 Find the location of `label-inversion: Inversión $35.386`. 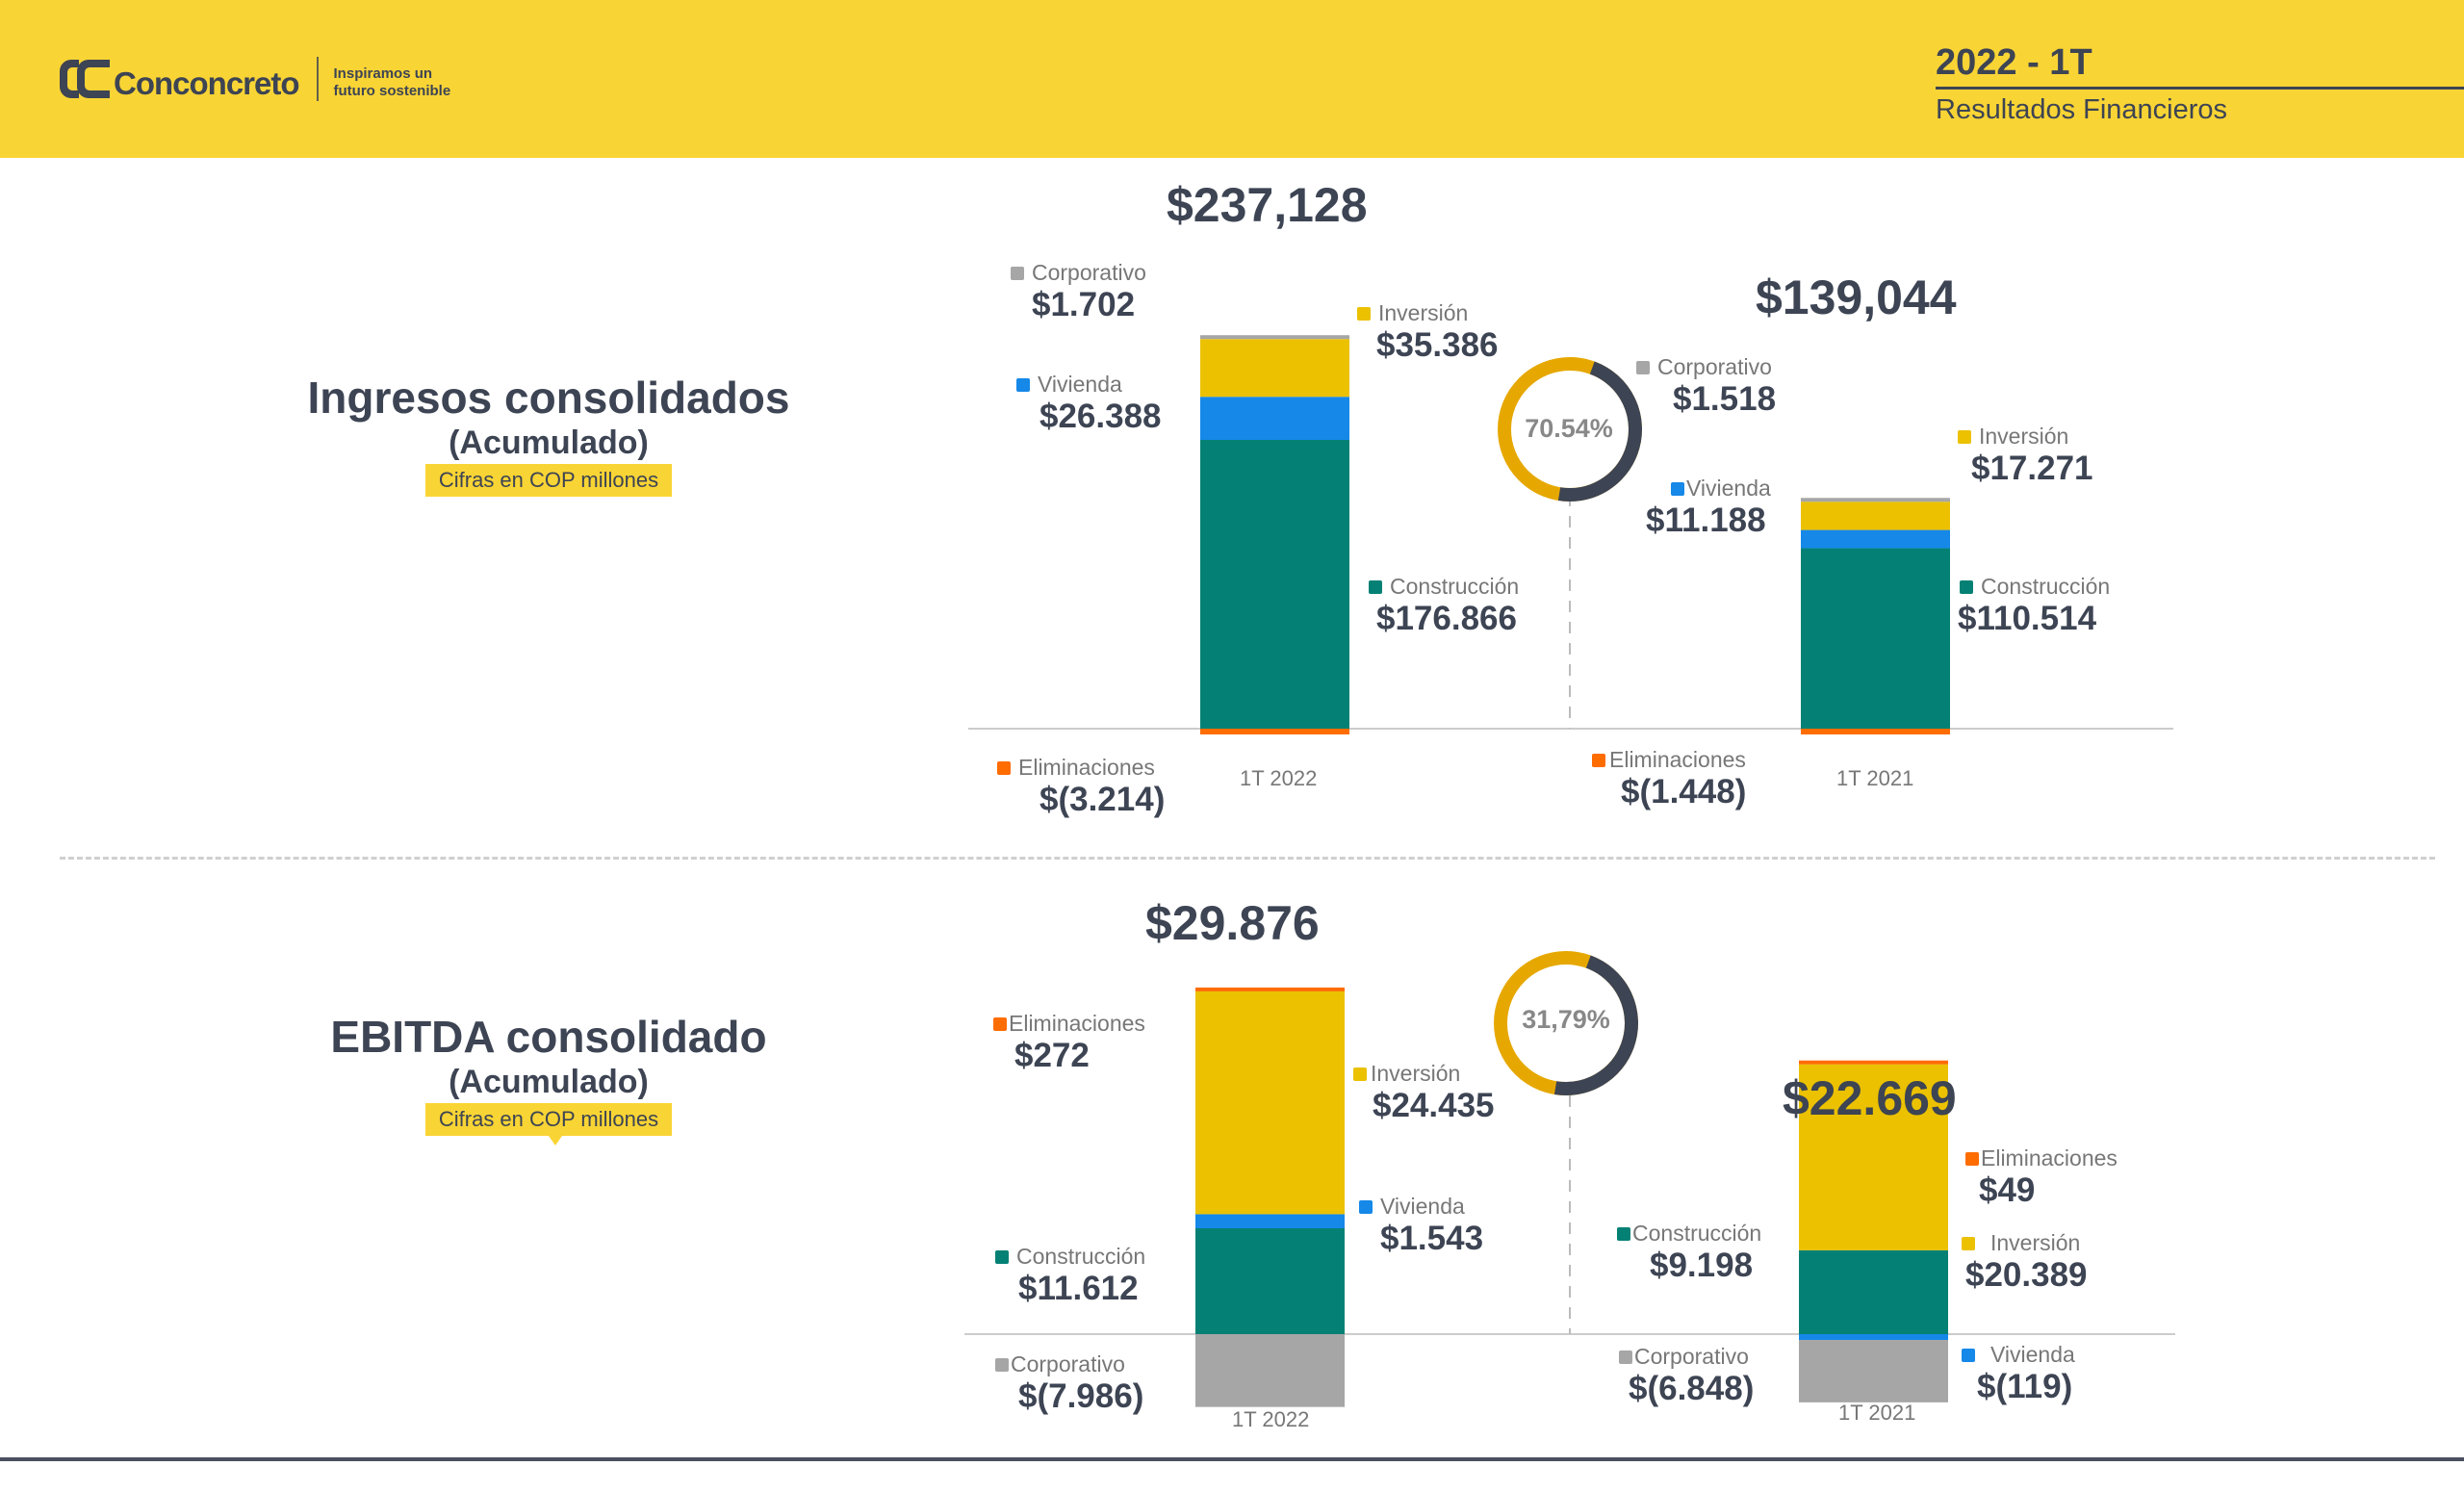

label-inversion: Inversión $35.386 is located at coordinates (1428, 332).